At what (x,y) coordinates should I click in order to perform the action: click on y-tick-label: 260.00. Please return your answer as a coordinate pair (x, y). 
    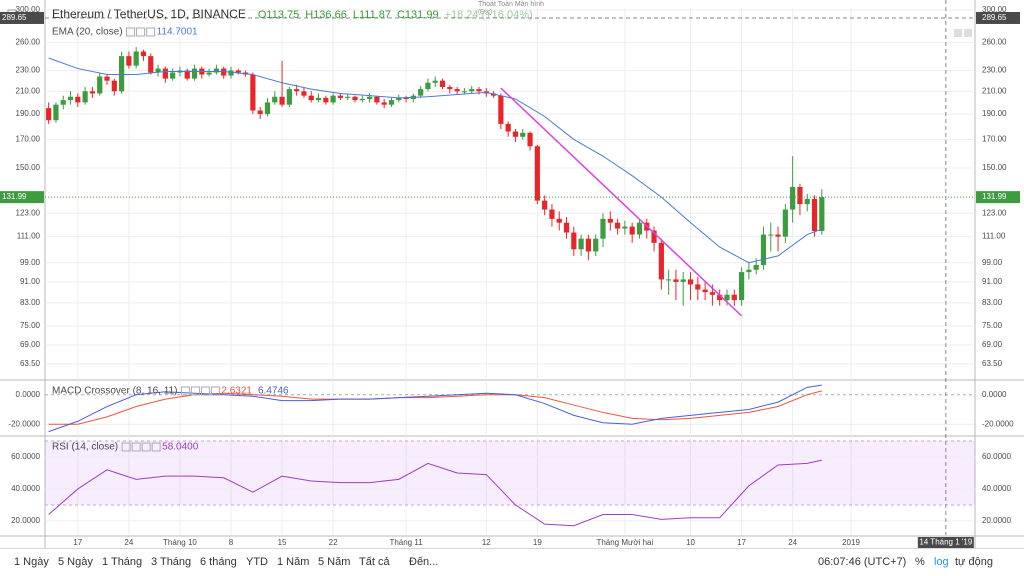
    Looking at the image, I should click on (28, 42).